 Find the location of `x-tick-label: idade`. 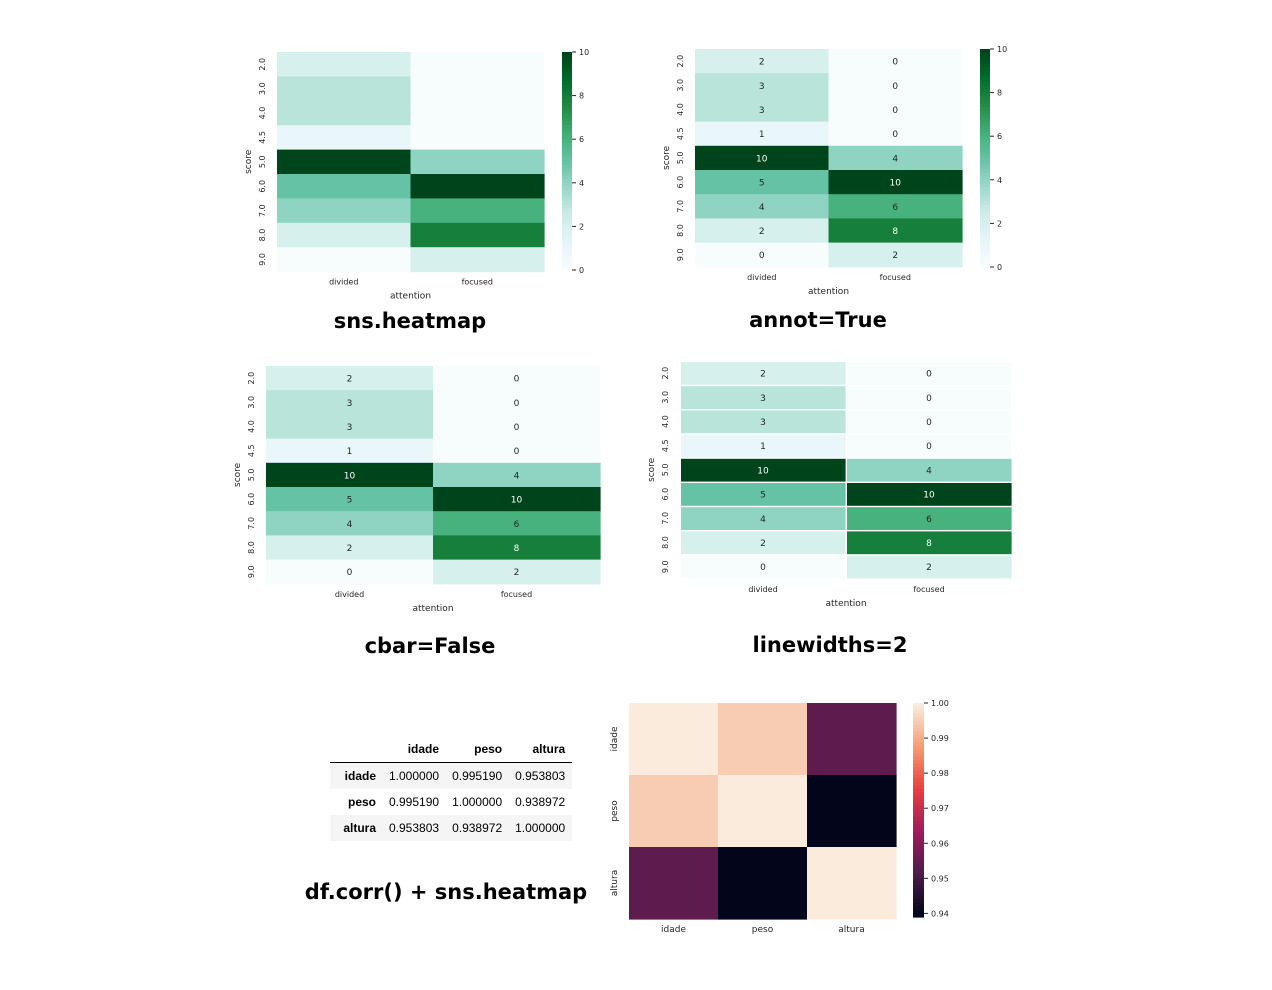

x-tick-label: idade is located at coordinates (673, 930).